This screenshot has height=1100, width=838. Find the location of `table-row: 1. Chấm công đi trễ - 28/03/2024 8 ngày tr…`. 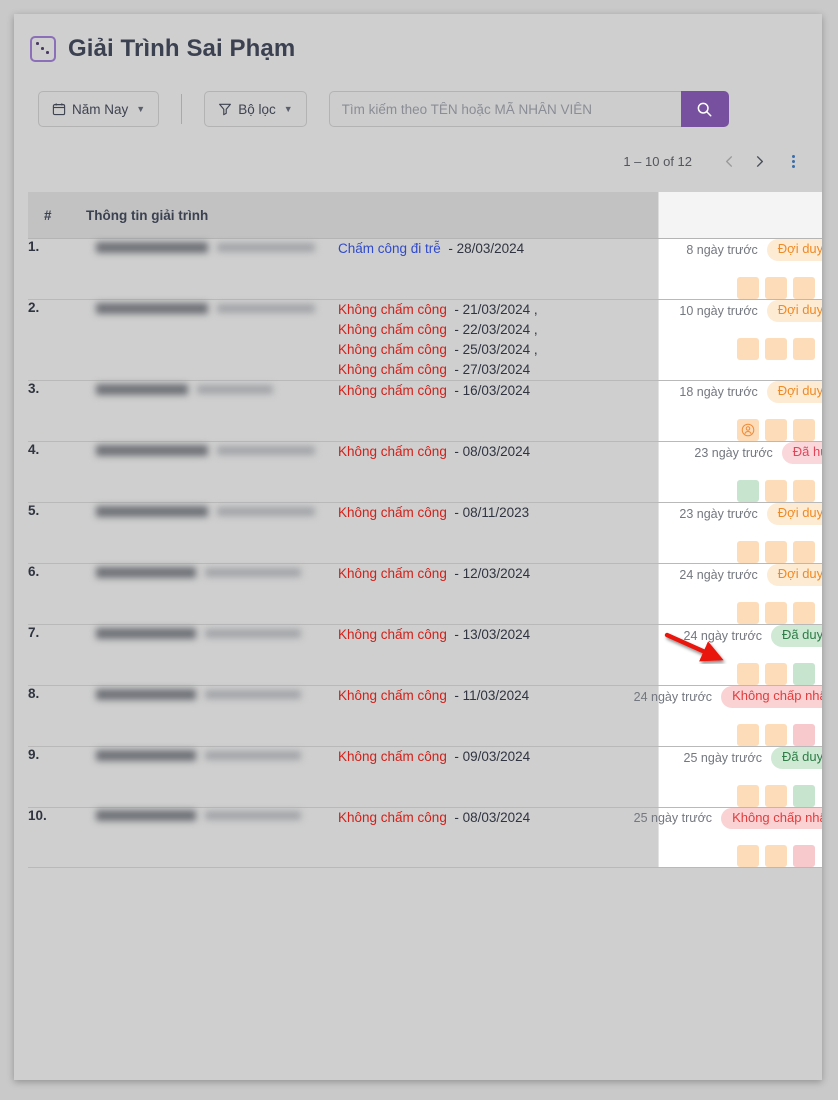

table-row: 1. Chấm công đi trễ - 28/03/2024 8 ngày tr… is located at coordinates (425, 269).